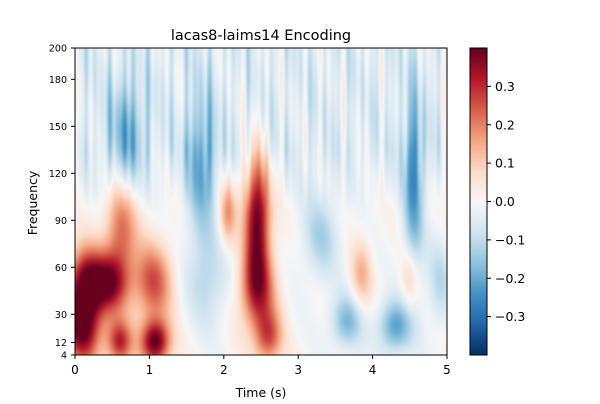  Describe the element at coordinates (261, 36) in the screenshot. I see `chart-title: lacas8-laims14 Encoding` at that location.